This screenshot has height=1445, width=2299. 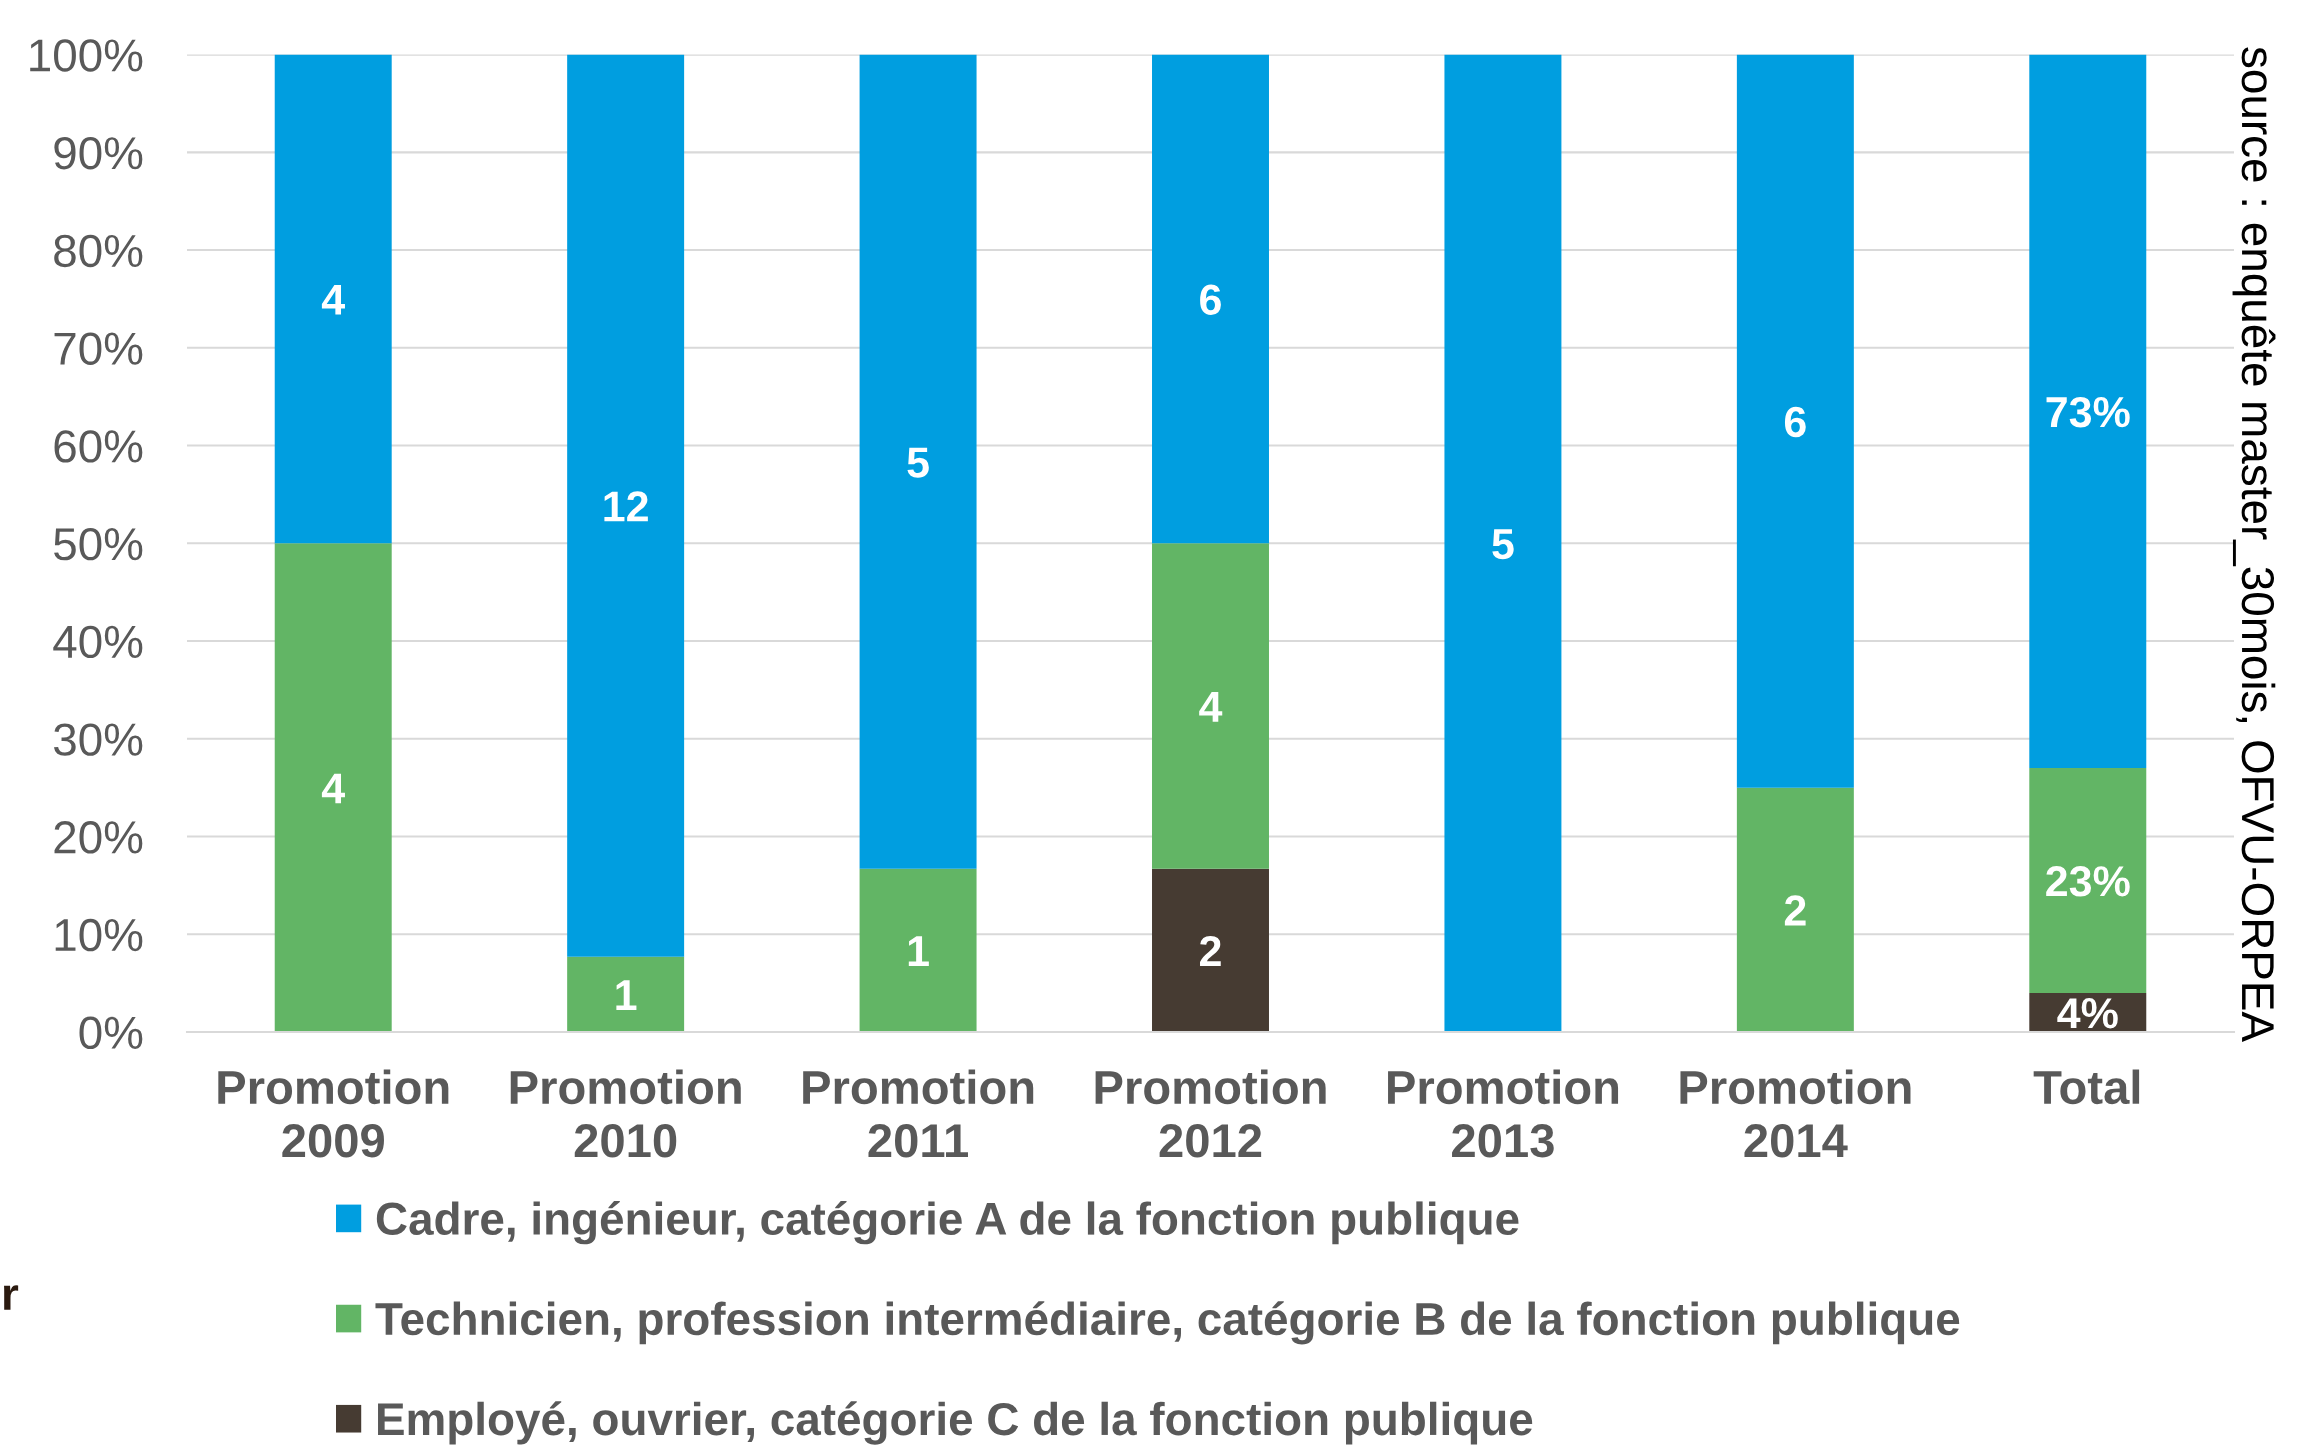 I want to click on legend-label: Technicien, profession intermédiaire, catégorie B de la fonction publique, so click(x=1167, y=1323).